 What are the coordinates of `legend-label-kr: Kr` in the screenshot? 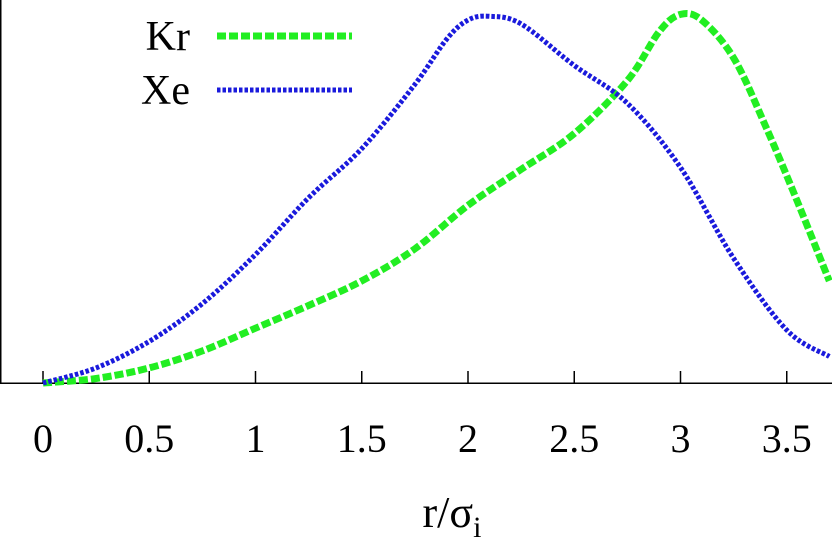 It's located at (168, 37).